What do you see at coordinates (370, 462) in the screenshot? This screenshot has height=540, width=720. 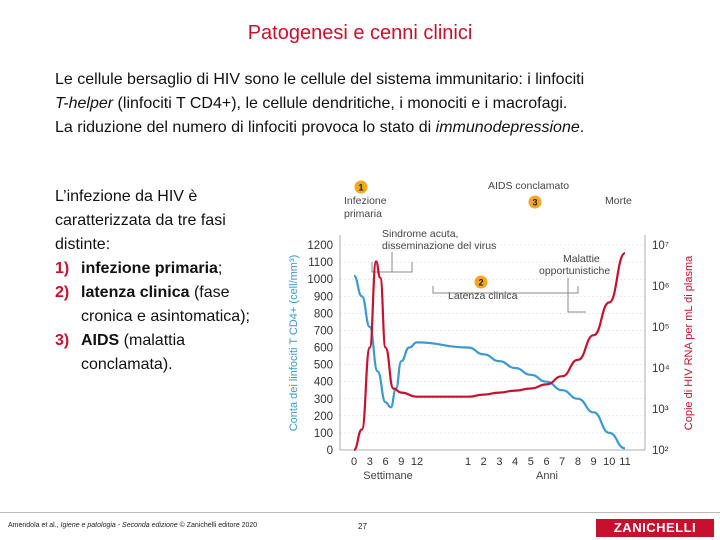 I see `x-week-tick-1: 3` at bounding box center [370, 462].